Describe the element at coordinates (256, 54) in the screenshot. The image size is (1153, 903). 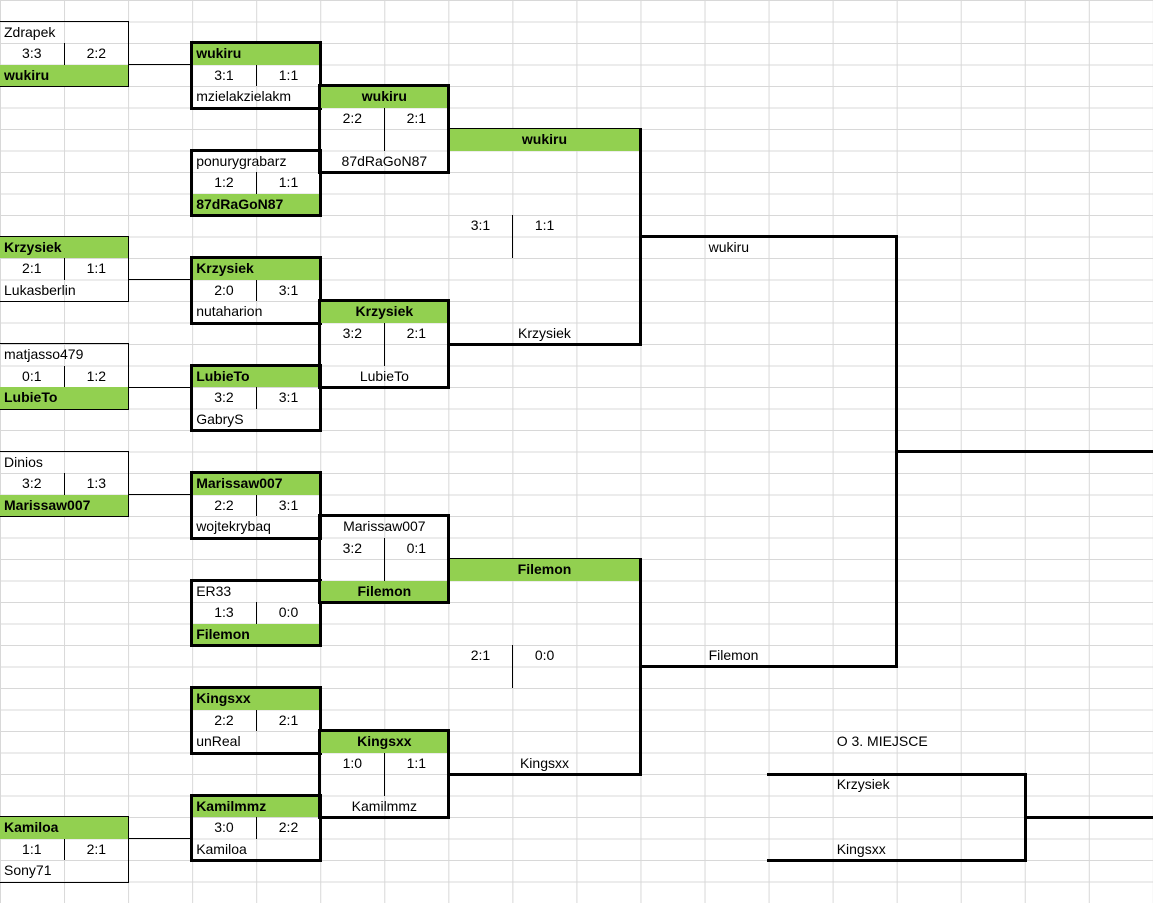
I see `match-row: wukiru` at that location.